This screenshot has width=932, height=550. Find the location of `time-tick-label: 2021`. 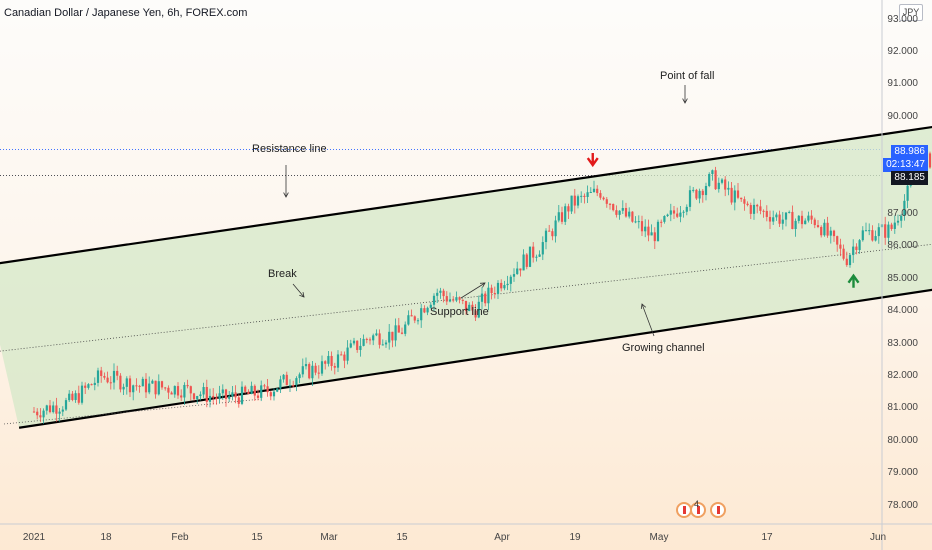

time-tick-label: 2021 is located at coordinates (34, 537).